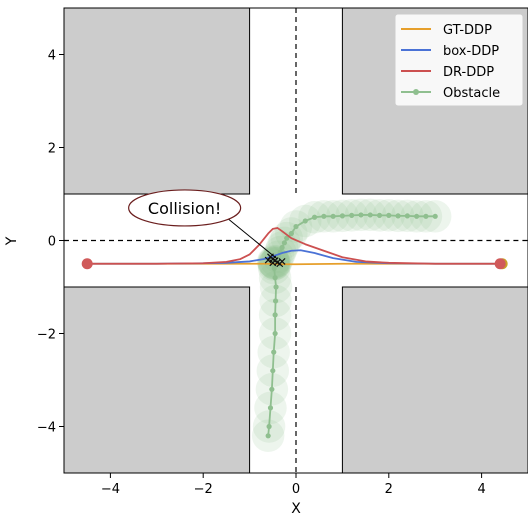 The image size is (528, 518). I want to click on series-line-dr-ddp, so click(294, 246).